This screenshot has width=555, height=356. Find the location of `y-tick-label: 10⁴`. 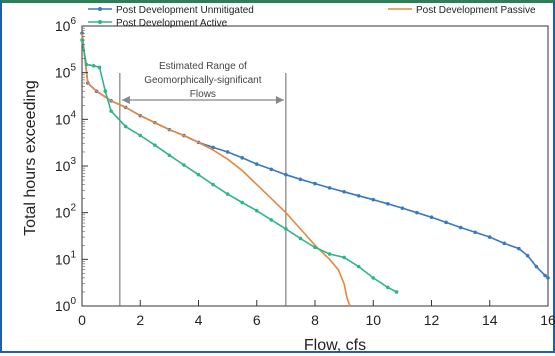

y-tick-label: 10⁴ is located at coordinates (66, 118).